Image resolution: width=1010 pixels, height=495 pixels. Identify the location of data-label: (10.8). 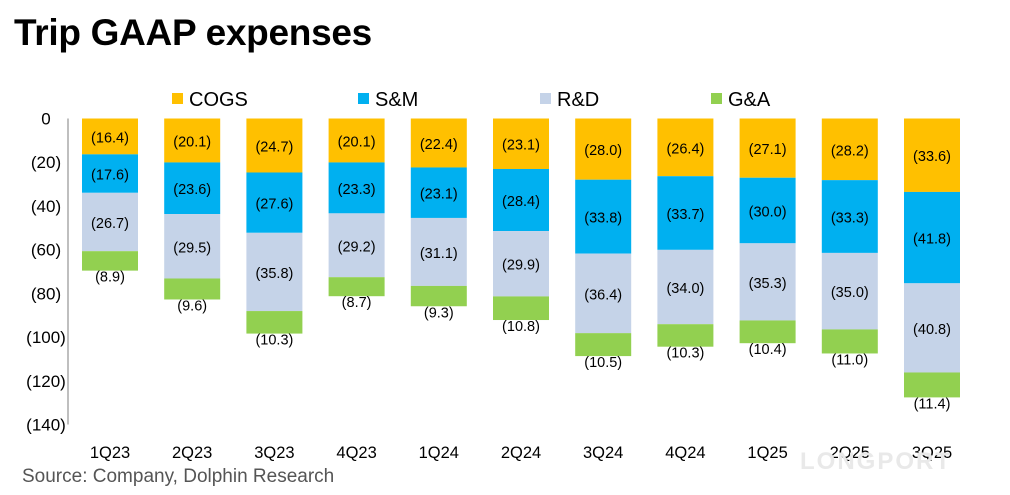
(521, 327).